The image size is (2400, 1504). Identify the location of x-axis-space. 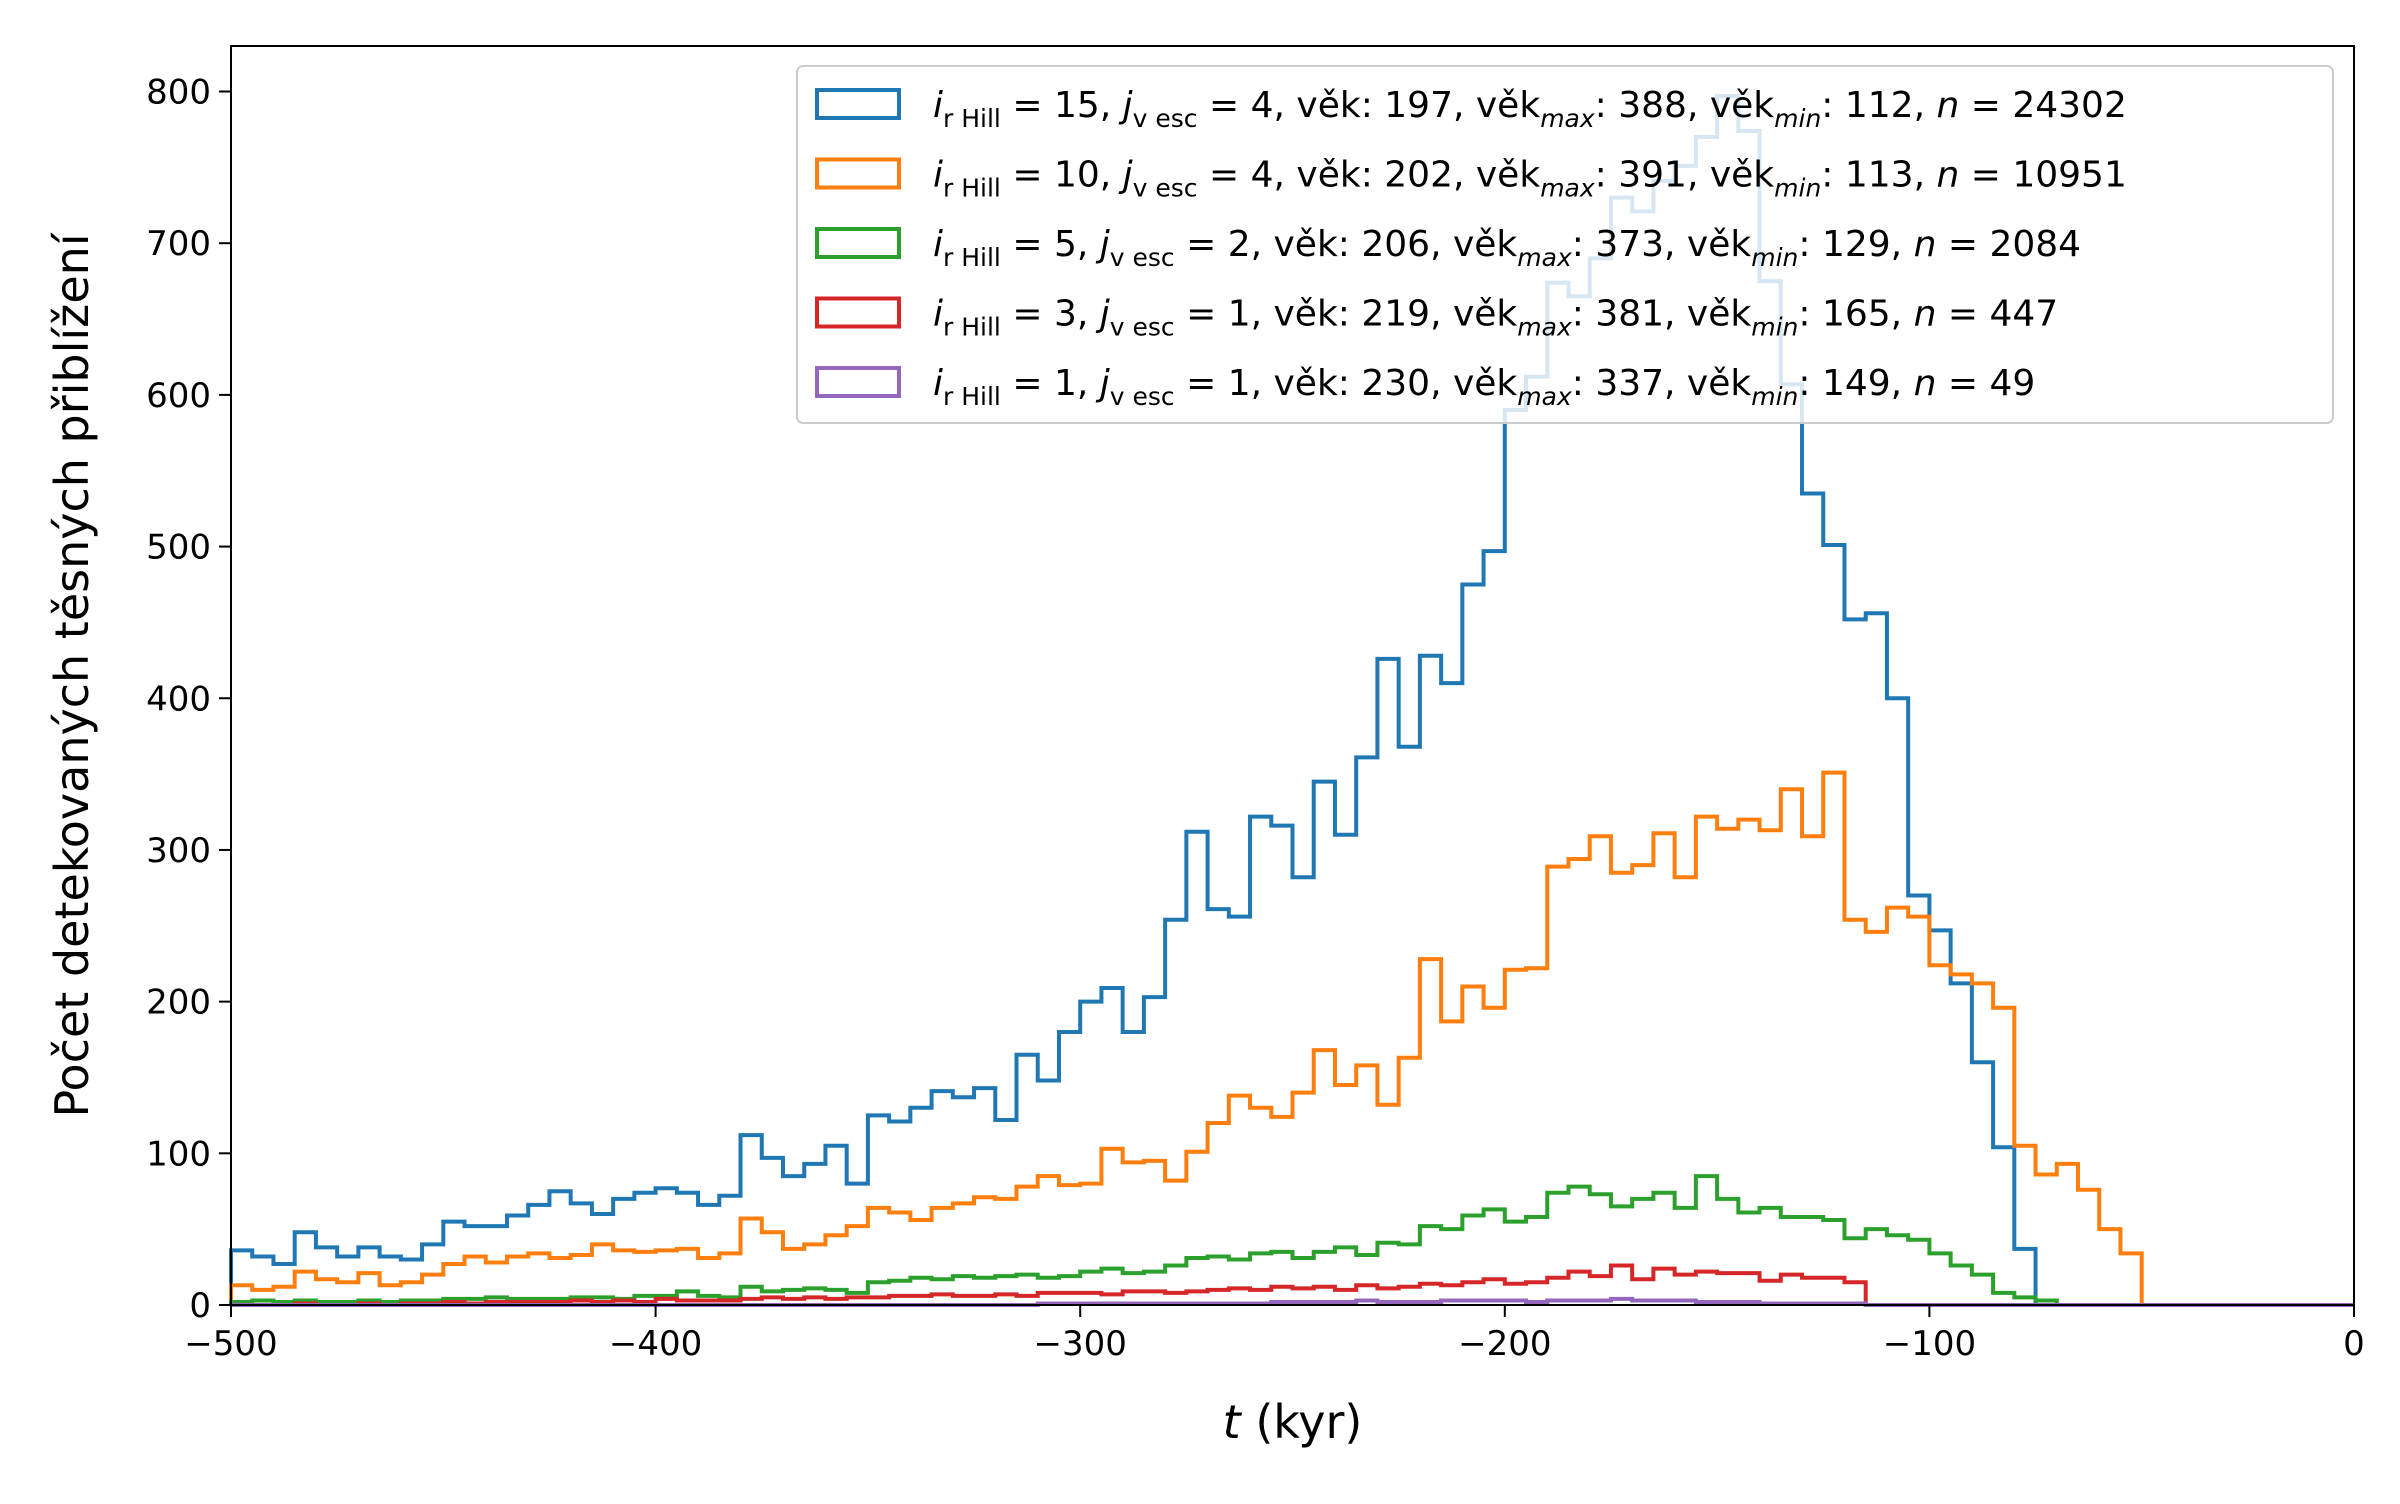
(1248, 1422).